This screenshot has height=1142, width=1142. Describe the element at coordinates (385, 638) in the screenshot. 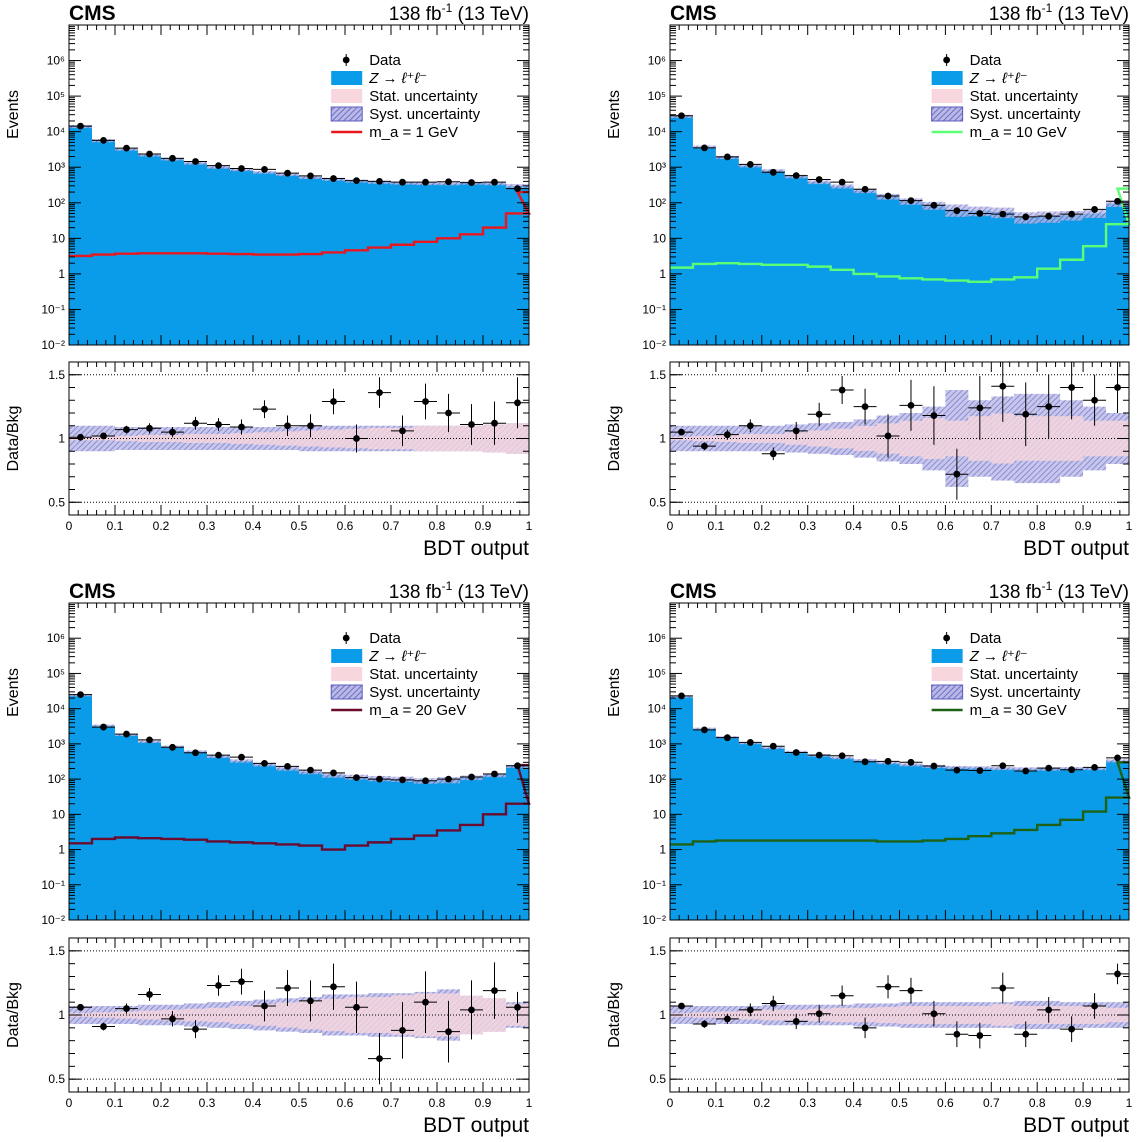

I see `legend-label-data: Data` at that location.